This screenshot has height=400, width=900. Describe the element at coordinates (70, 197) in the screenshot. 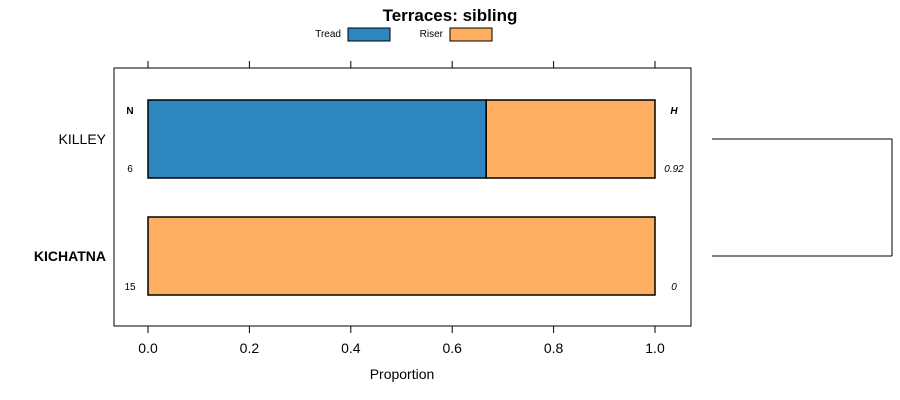

I see `category-labels: KILLEY KICHATNA` at that location.